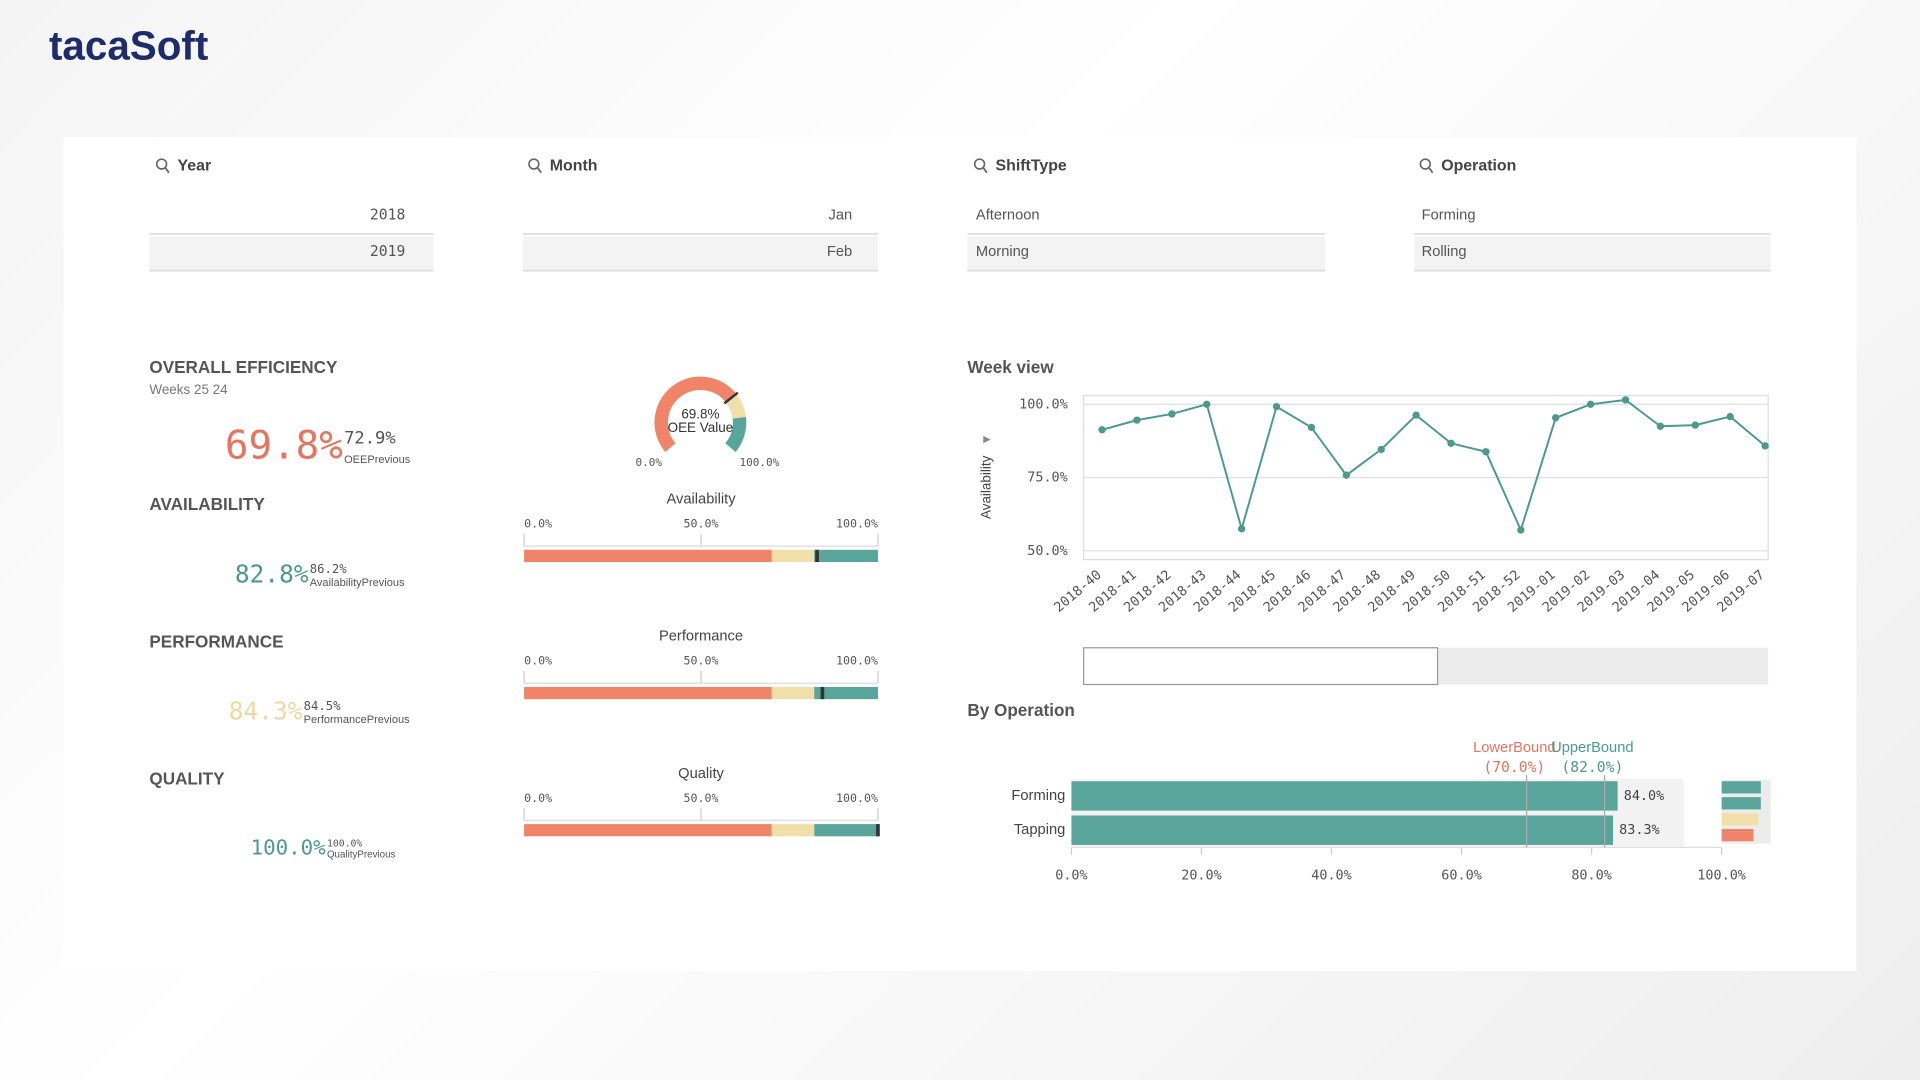 This screenshot has height=1080, width=1920. What do you see at coordinates (322, 706) in the screenshot?
I see `kpi-previous: 84.5%` at bounding box center [322, 706].